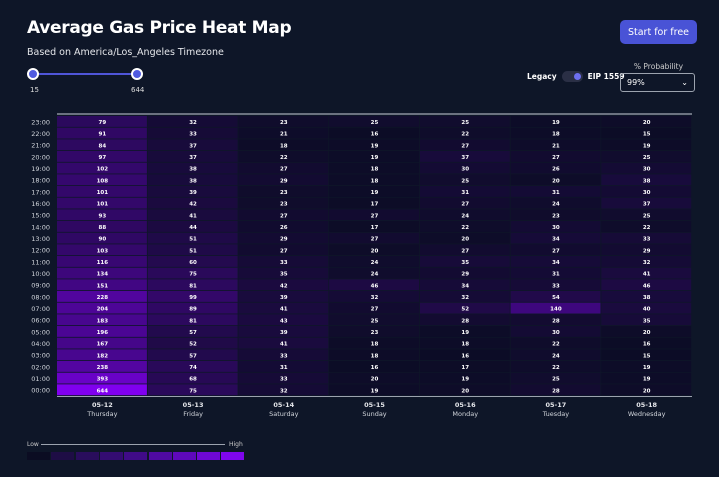 The width and height of the screenshot is (719, 477). What do you see at coordinates (40, 227) in the screenshot?
I see `y-tick-label: 14:00` at bounding box center [40, 227].